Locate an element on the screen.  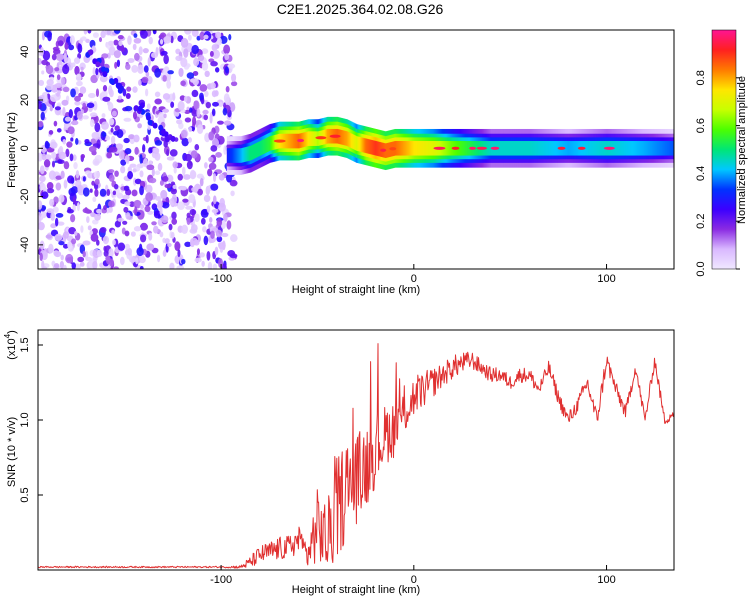
spectrogram-y-tick-label: -40 is located at coordinates (25, 245).